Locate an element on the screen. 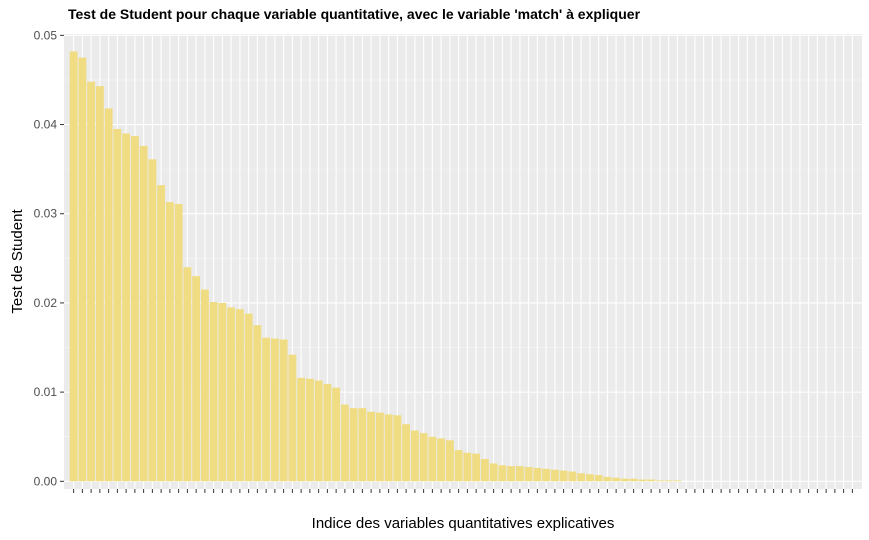 The width and height of the screenshot is (869, 540). y-tick-label: 0.04 is located at coordinates (46, 125).